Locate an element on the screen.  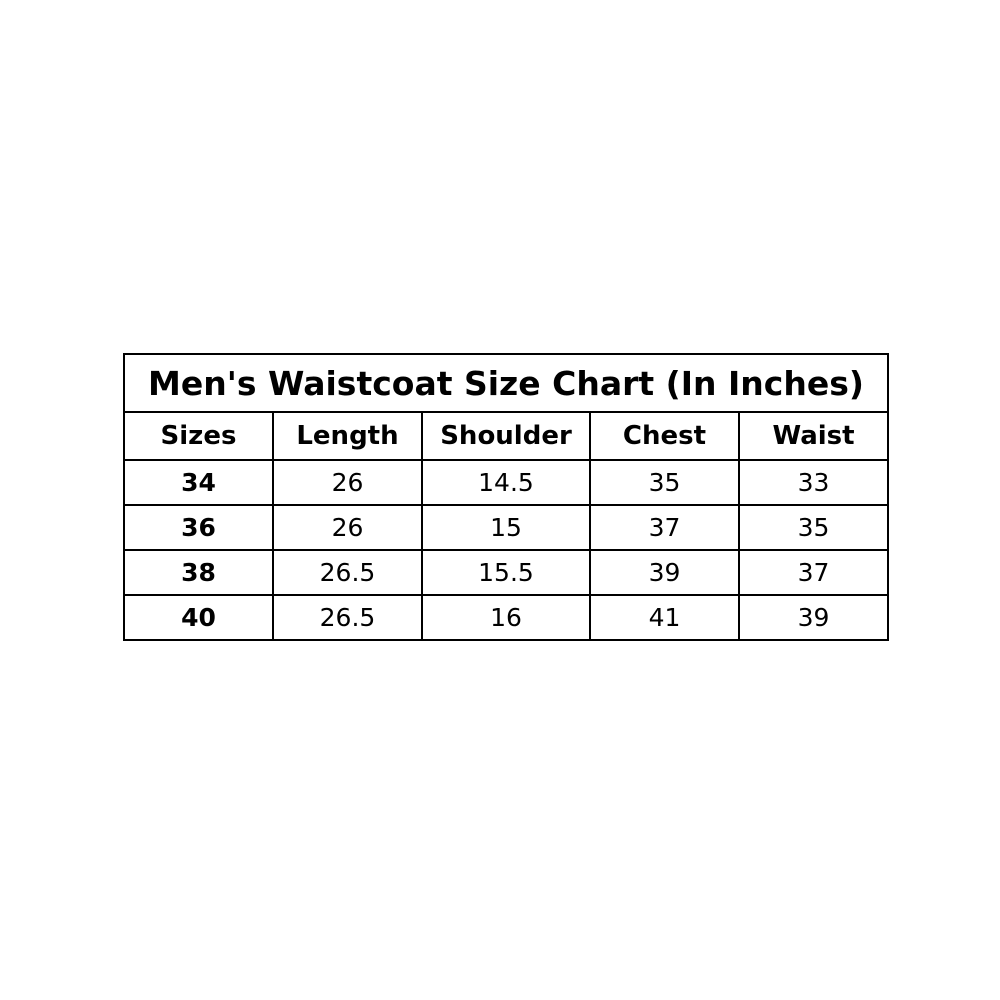
chest-cell: 35 is located at coordinates (664, 482).